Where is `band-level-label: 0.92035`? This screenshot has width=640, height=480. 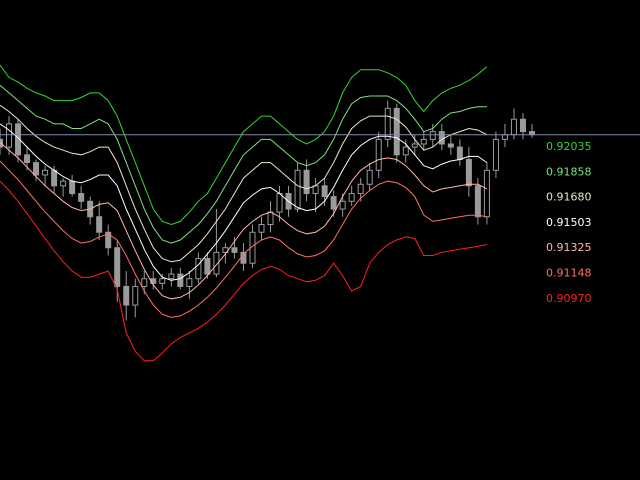 band-level-label: 0.92035 is located at coordinates (569, 146).